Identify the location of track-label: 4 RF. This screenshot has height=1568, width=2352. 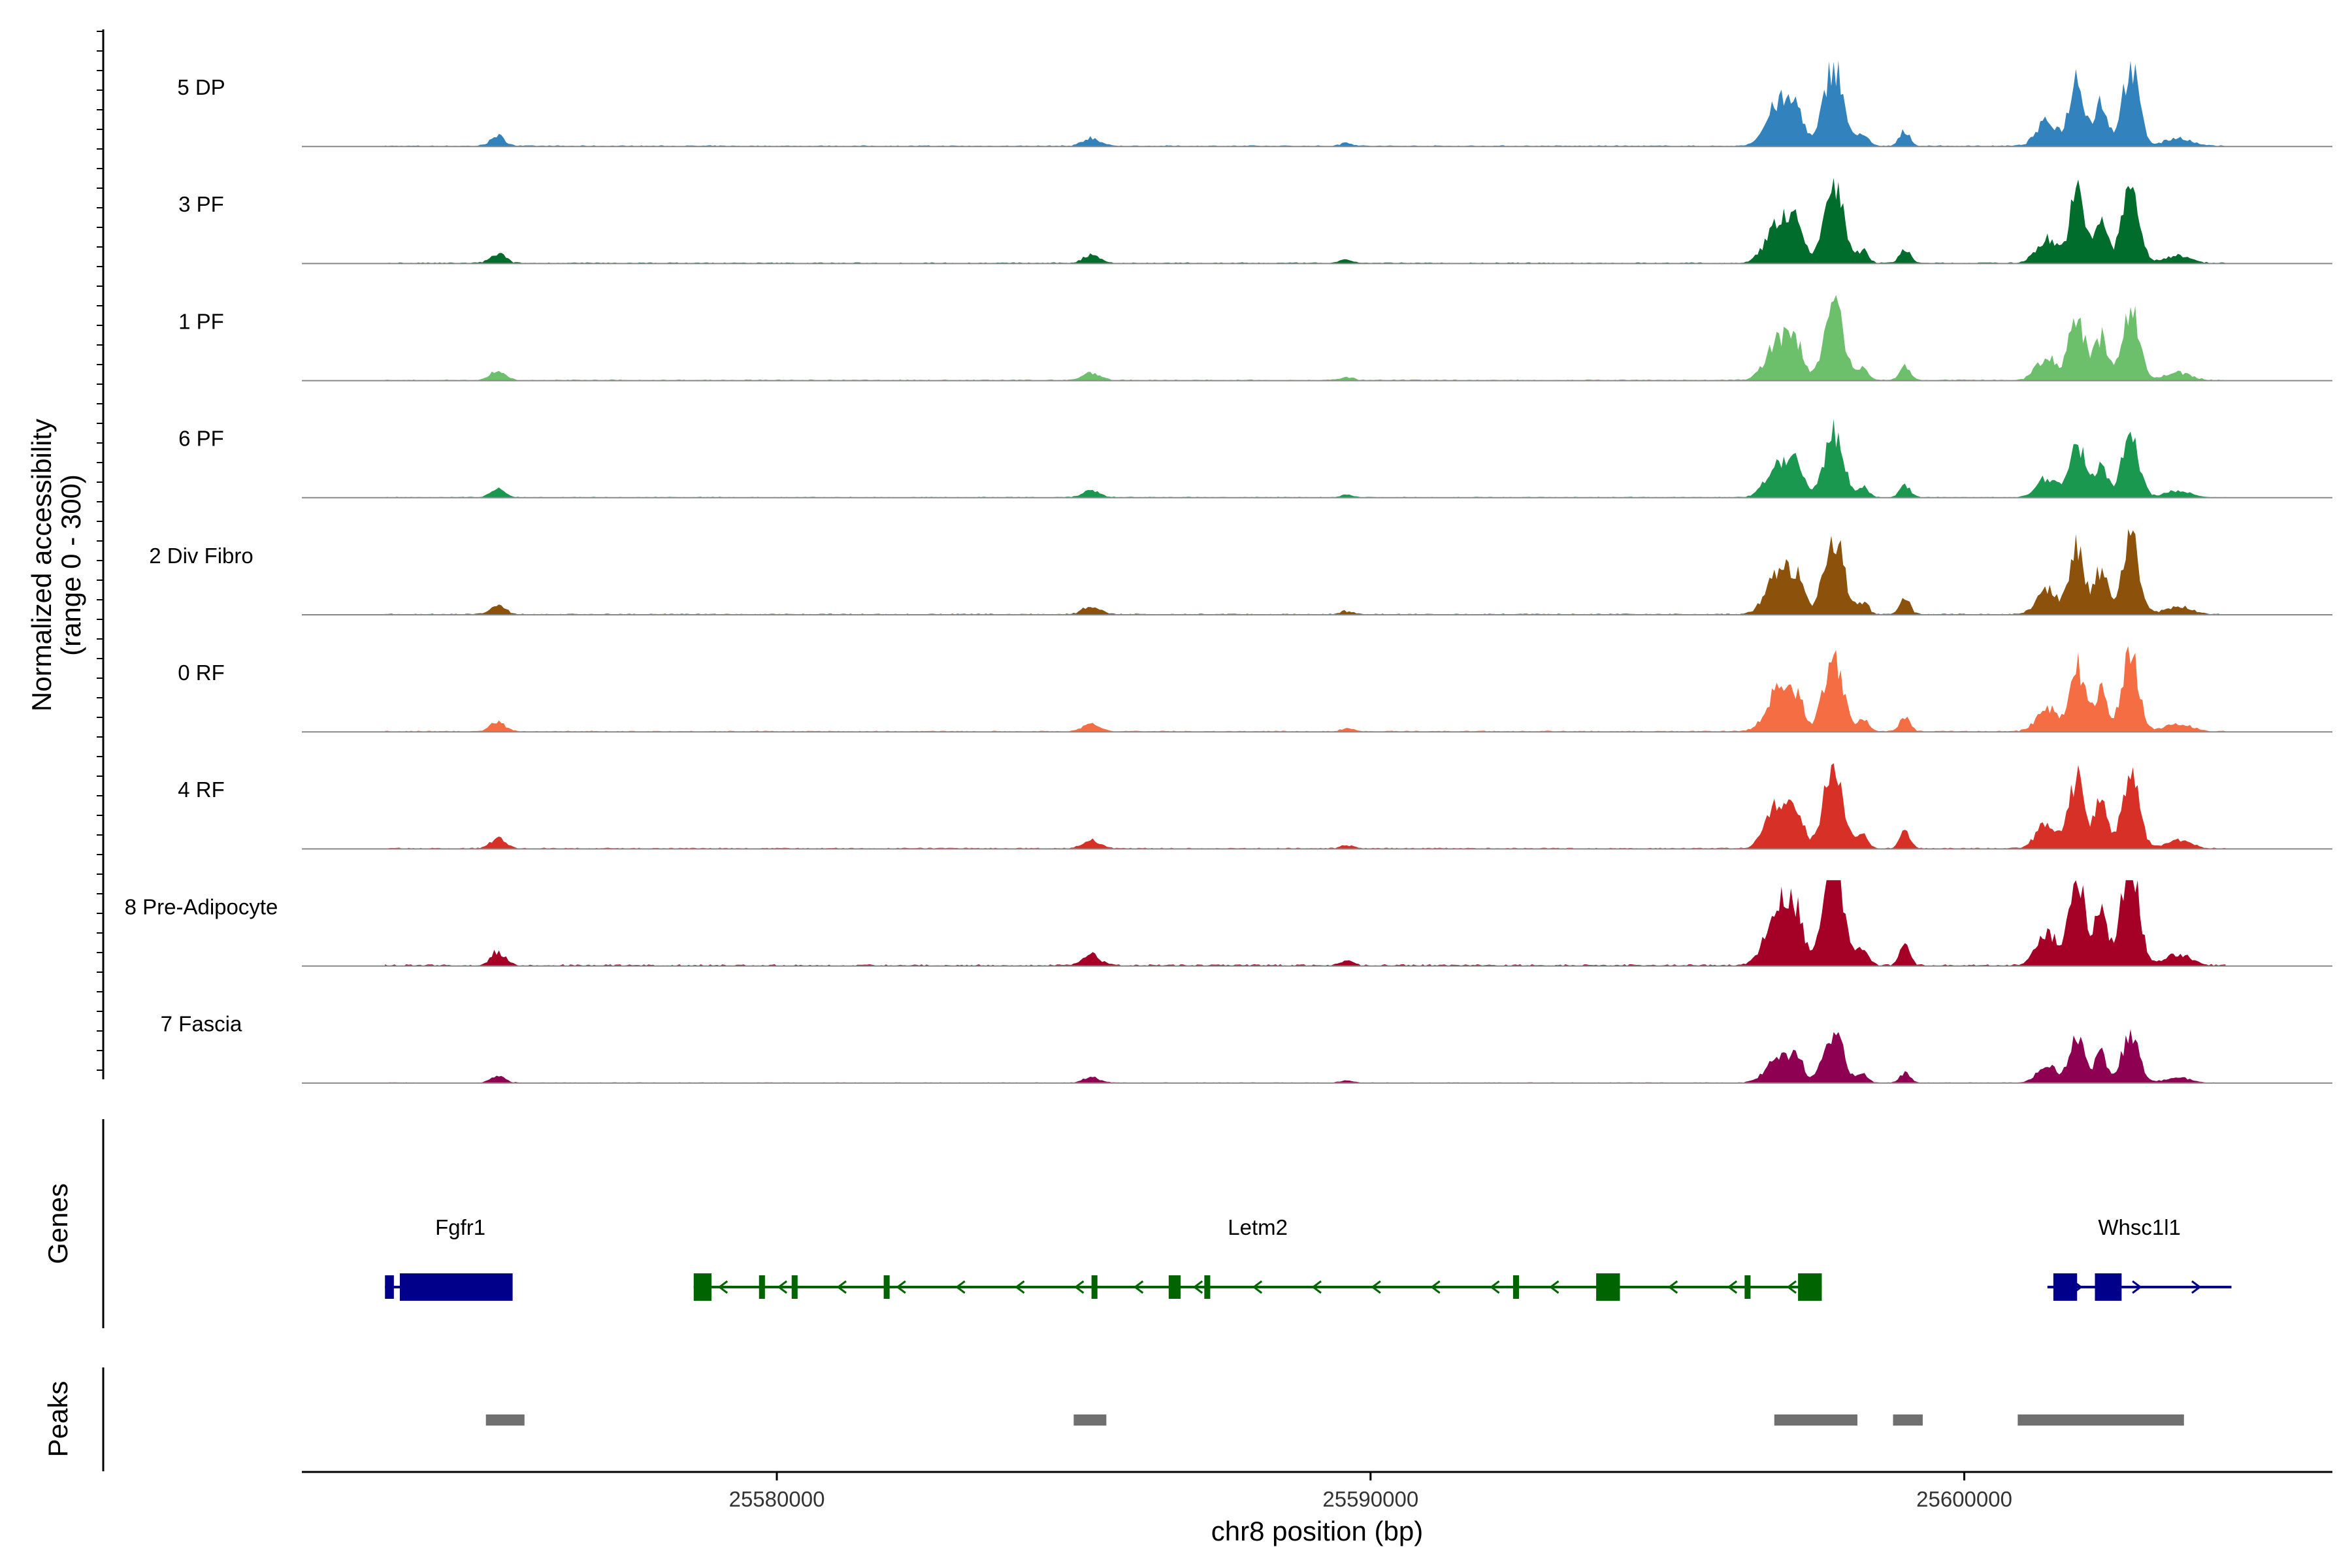
(201, 789).